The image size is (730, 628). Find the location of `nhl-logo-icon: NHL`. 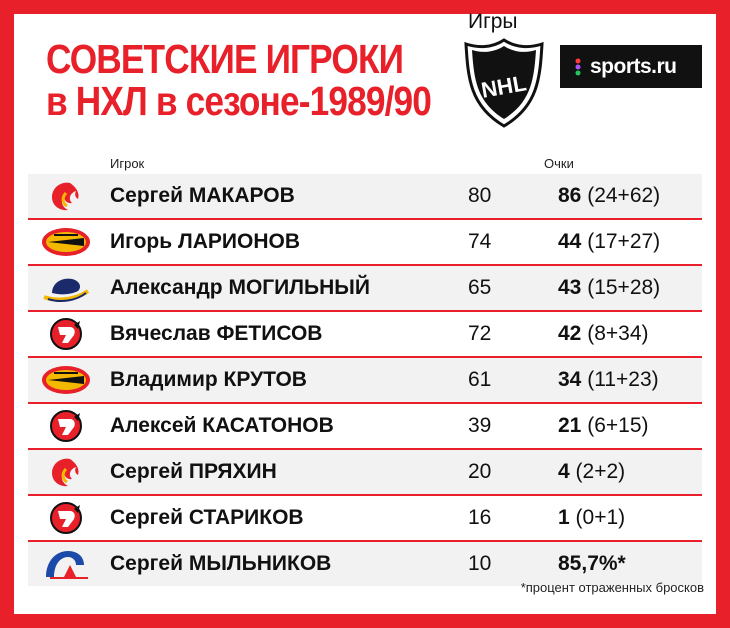

nhl-logo-icon: NHL is located at coordinates (504, 83).